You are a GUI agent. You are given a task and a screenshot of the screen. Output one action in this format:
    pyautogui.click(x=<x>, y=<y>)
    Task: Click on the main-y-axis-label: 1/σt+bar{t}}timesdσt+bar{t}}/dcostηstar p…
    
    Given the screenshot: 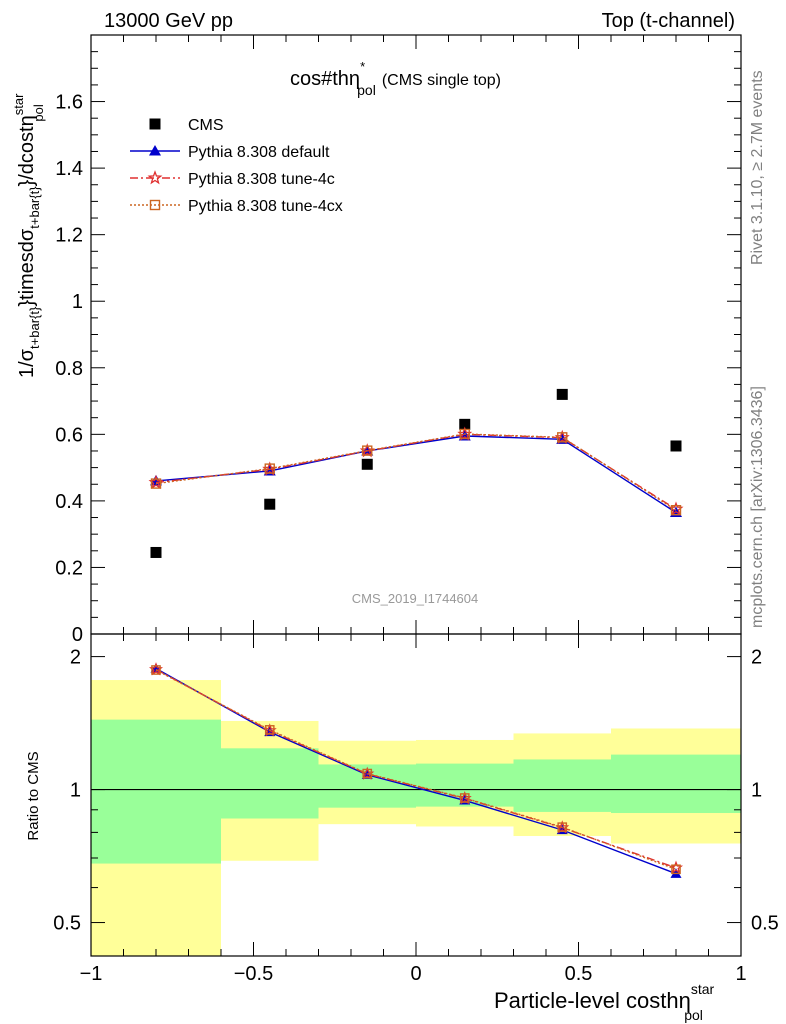 What is the action you would take?
    pyautogui.click(x=28, y=235)
    